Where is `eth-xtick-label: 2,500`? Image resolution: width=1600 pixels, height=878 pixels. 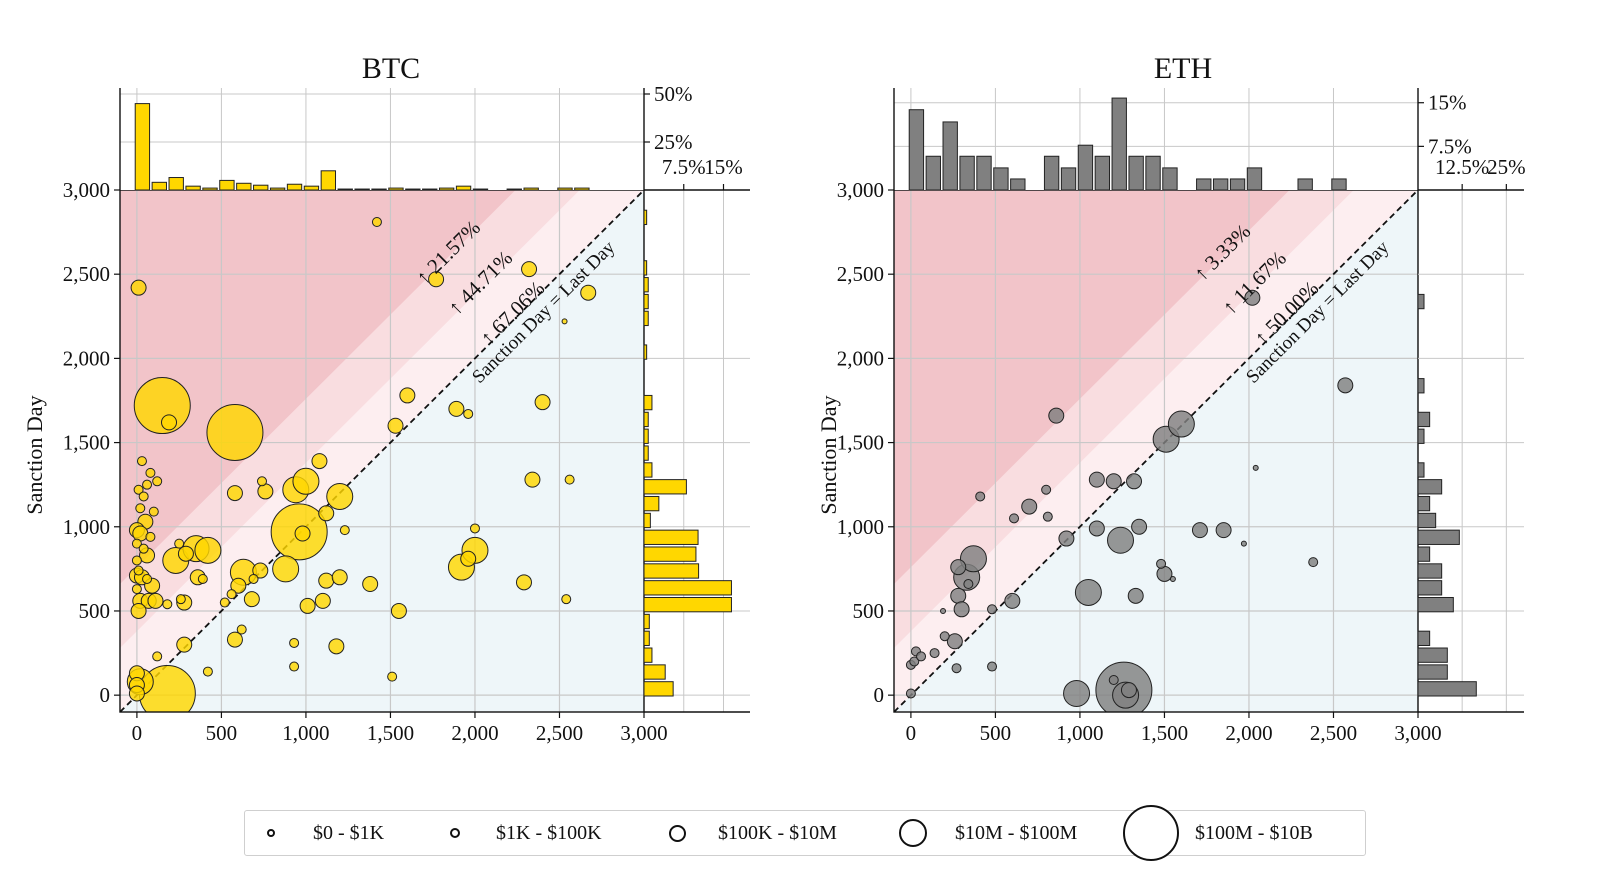 eth-xtick-label: 2,500 is located at coordinates (1333, 733).